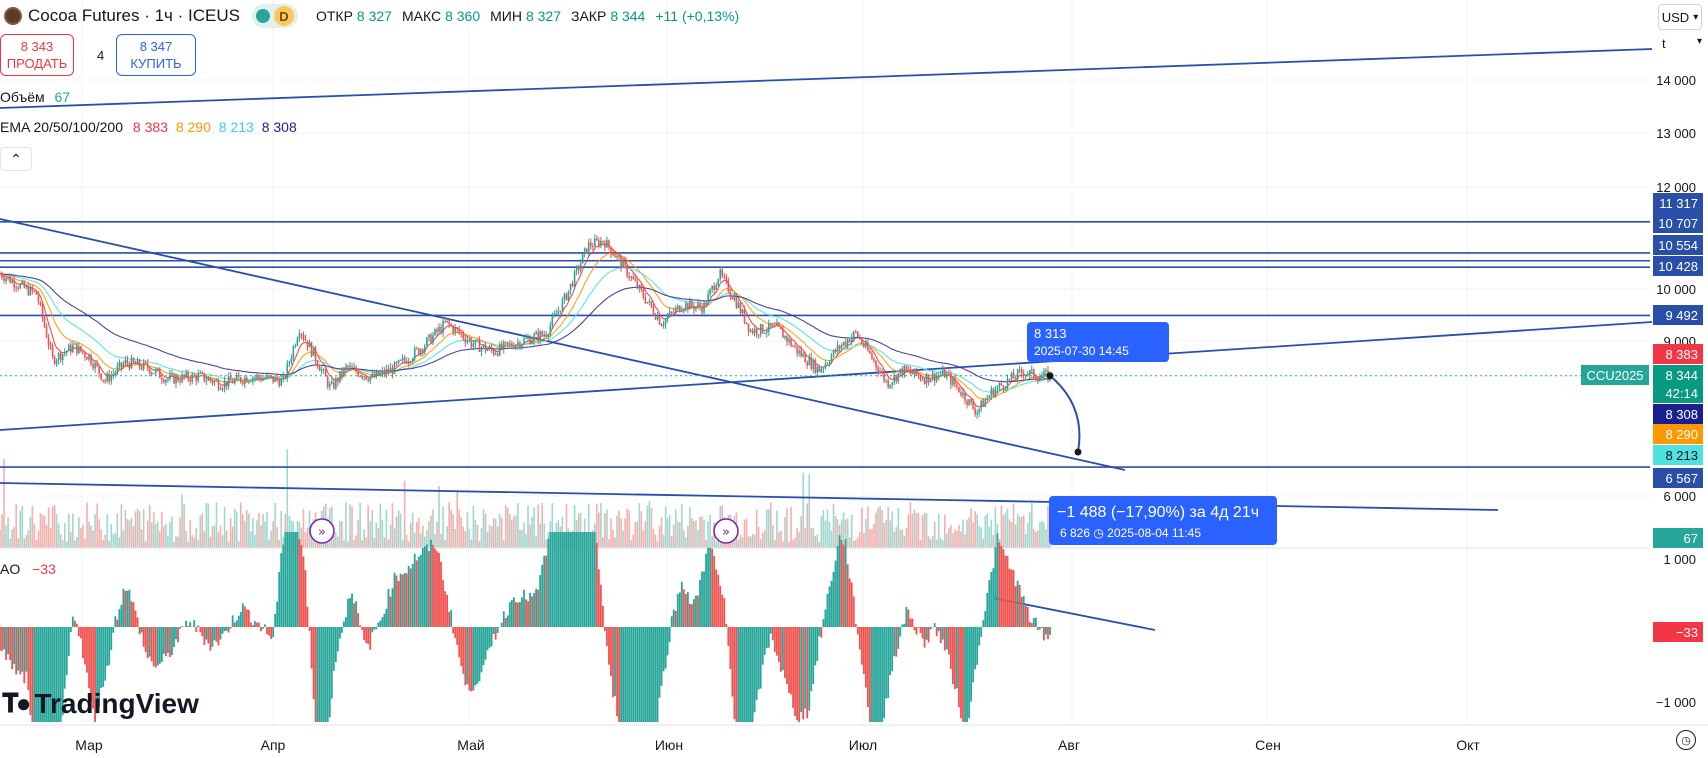 This screenshot has height=758, width=1708. I want to click on sell-button: 8 343 ПРОДАТЬ, so click(37, 55).